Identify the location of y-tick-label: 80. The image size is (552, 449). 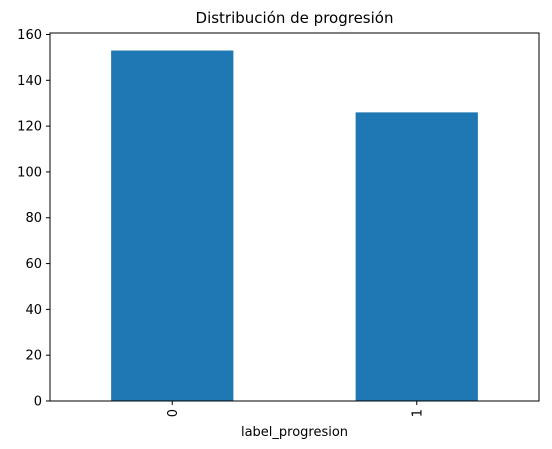
(33, 218).